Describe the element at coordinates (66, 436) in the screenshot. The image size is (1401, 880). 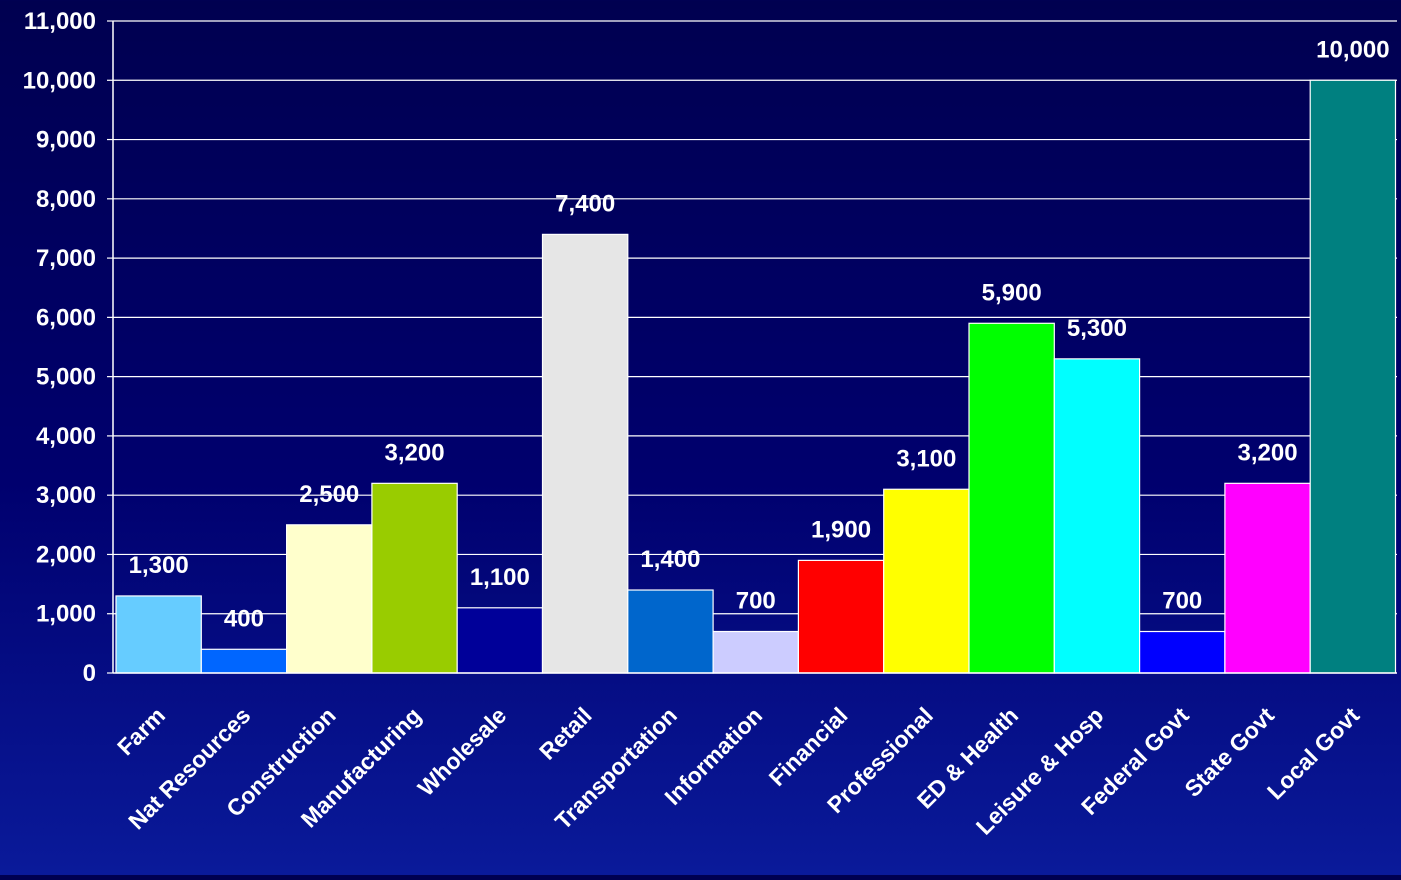
I see `y-tick-label: 4,000` at that location.